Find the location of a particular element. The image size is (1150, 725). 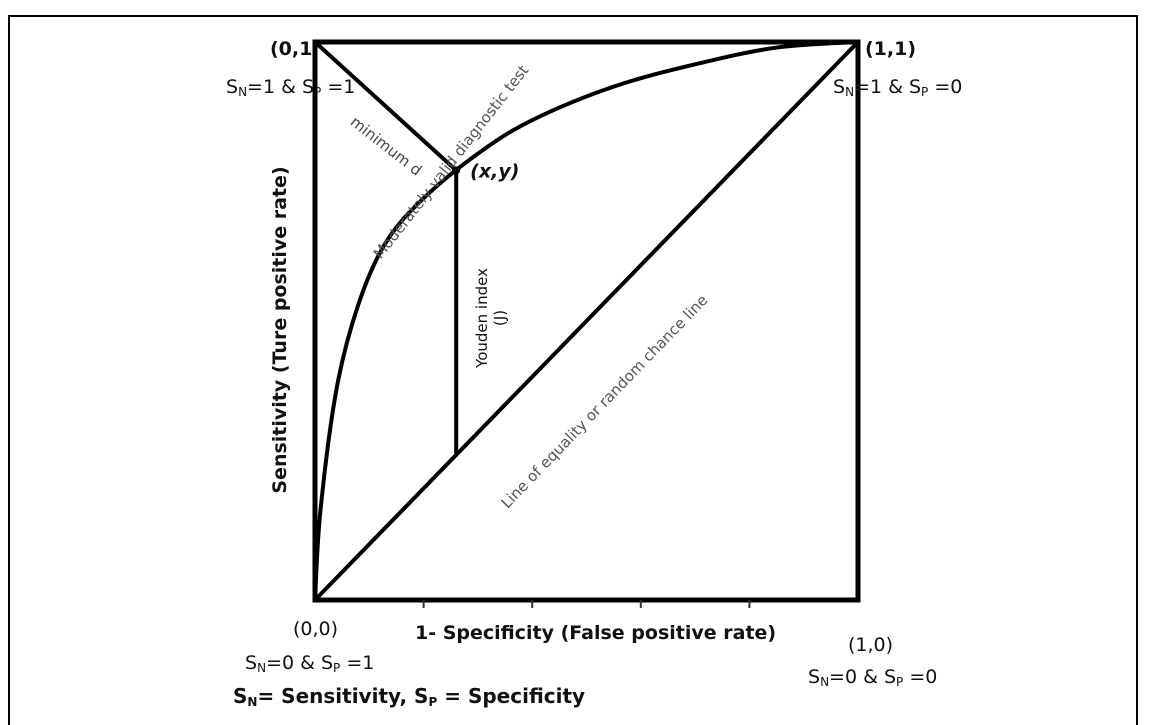

youden-symbol: (J) is located at coordinates (500, 318).